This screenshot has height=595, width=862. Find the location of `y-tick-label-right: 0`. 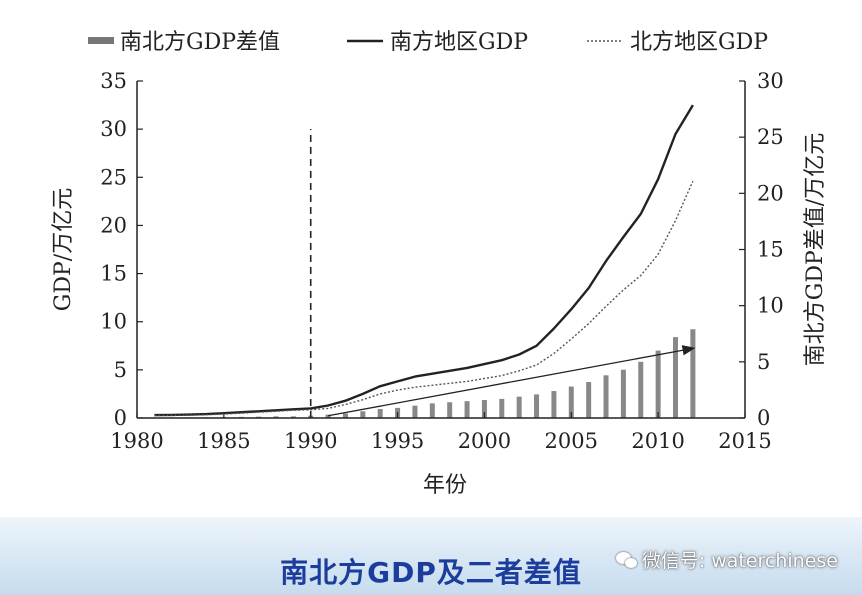

y-tick-label-right: 0 is located at coordinates (763, 418).